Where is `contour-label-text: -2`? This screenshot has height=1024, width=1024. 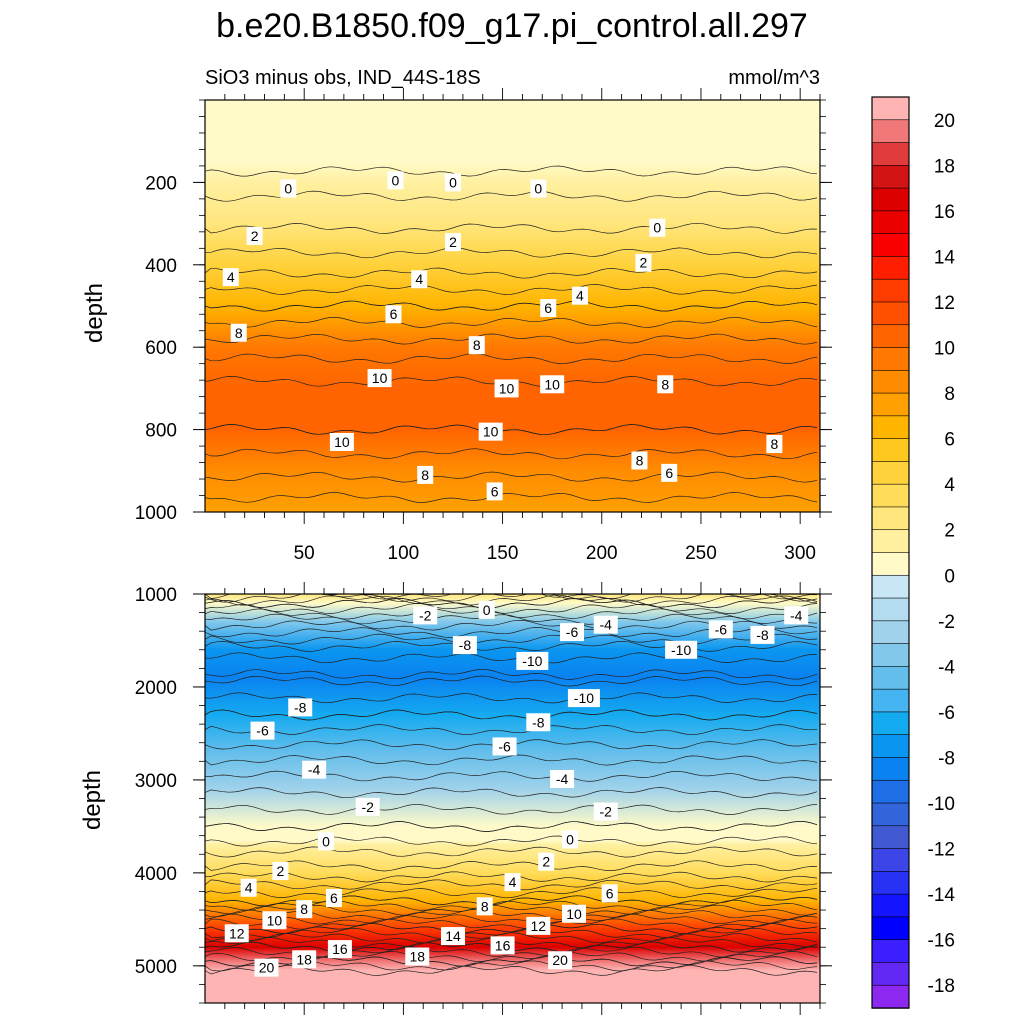
contour-label-text: -2 is located at coordinates (367, 807).